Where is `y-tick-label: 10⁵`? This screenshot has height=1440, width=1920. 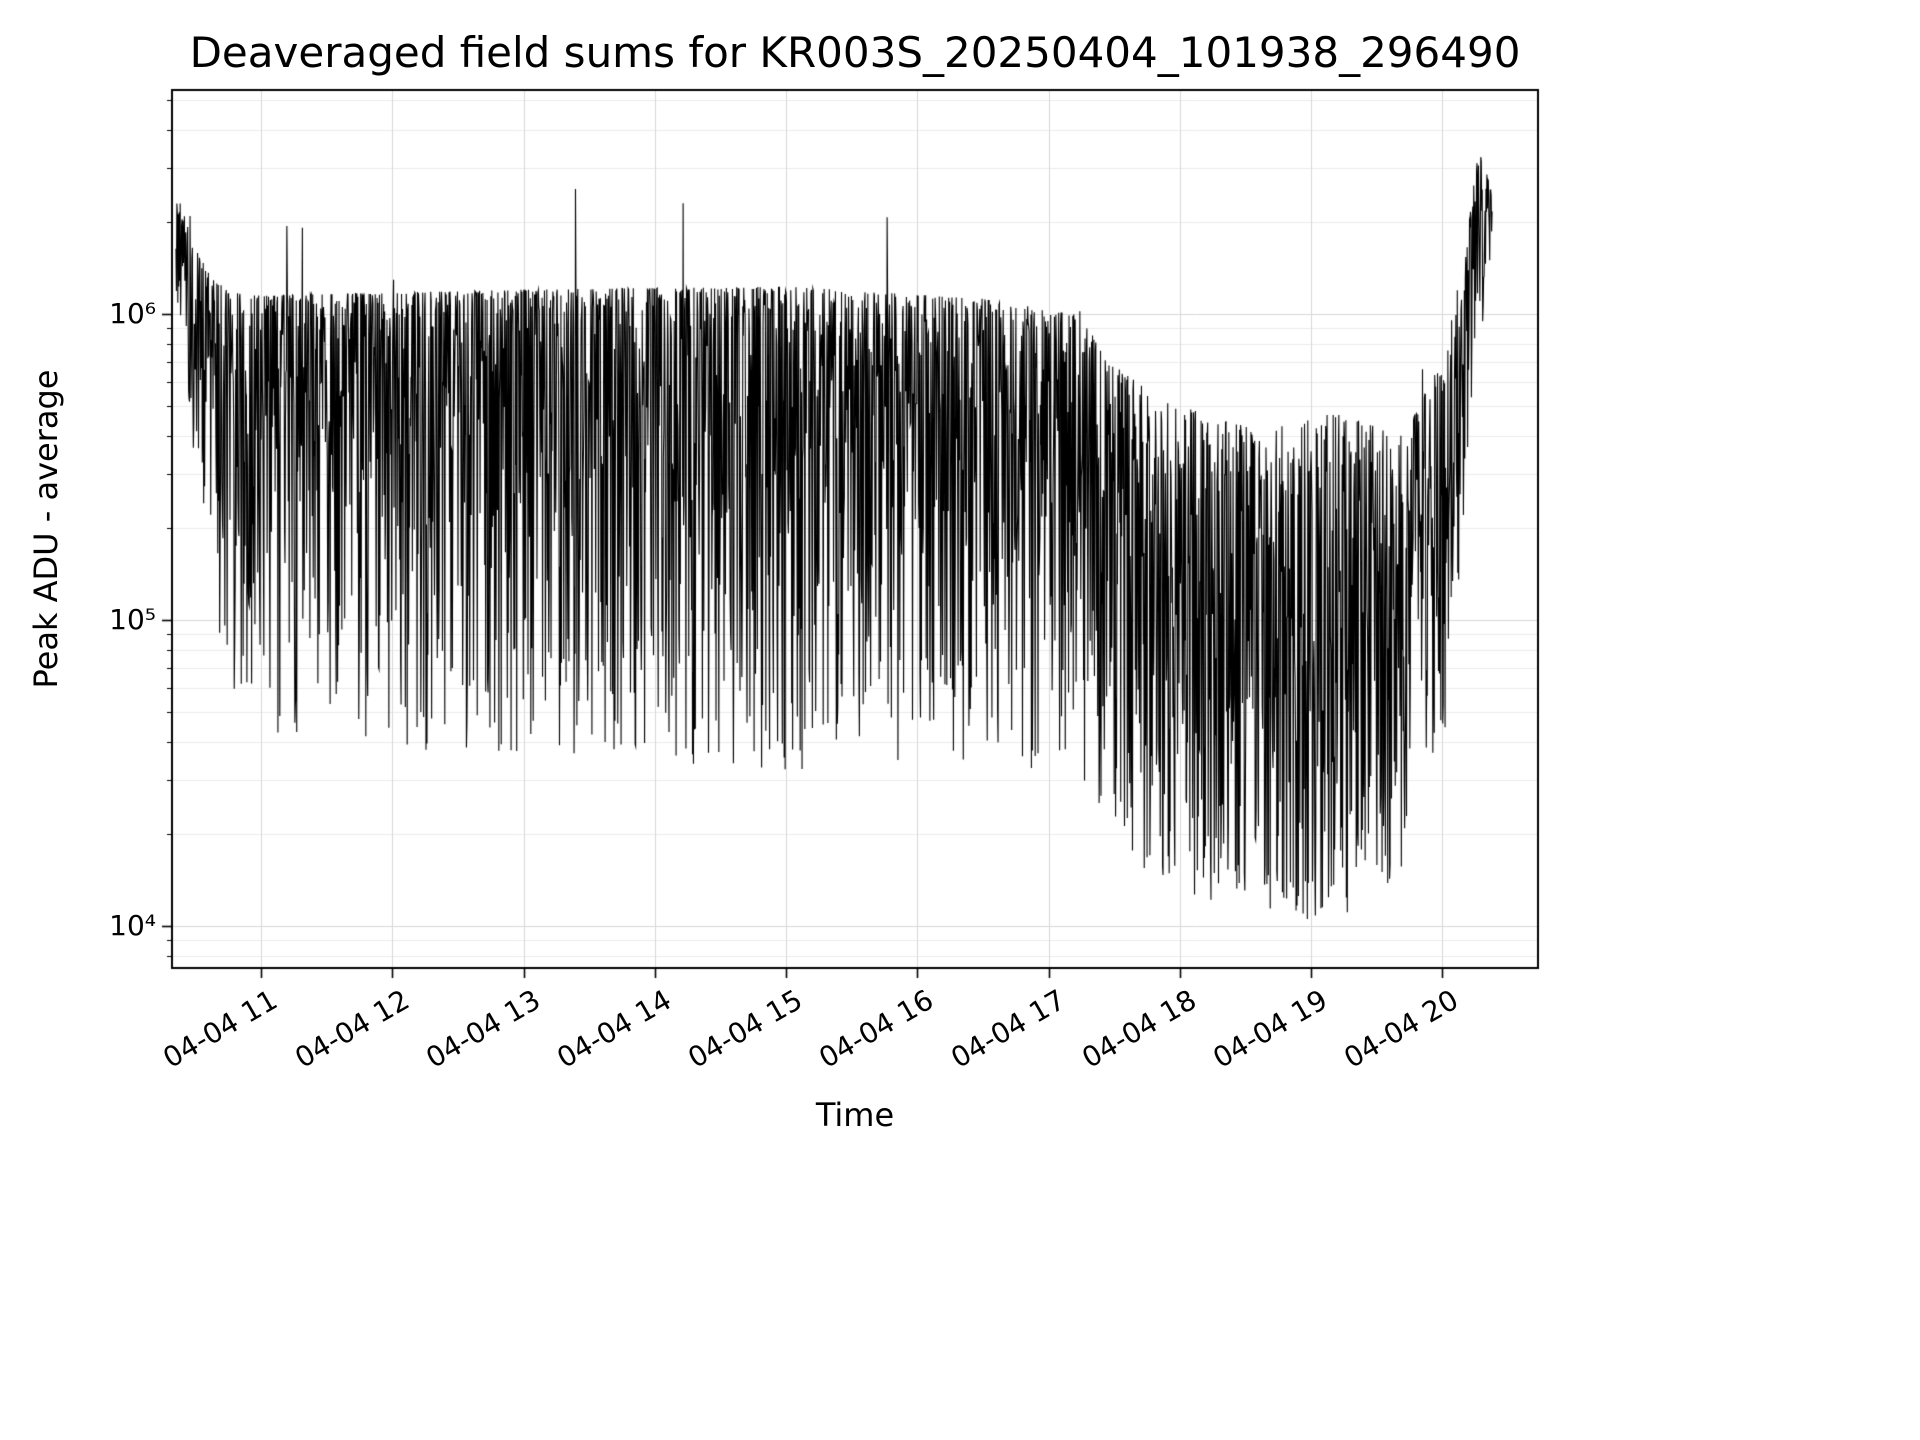 y-tick-label: 10⁵ is located at coordinates (132, 620).